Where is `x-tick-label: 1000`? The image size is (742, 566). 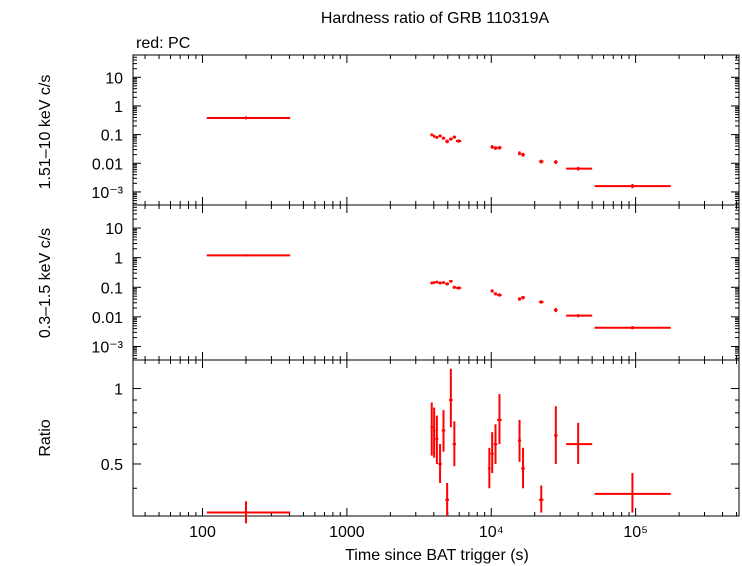
x-tick-label: 1000 is located at coordinates (347, 532).